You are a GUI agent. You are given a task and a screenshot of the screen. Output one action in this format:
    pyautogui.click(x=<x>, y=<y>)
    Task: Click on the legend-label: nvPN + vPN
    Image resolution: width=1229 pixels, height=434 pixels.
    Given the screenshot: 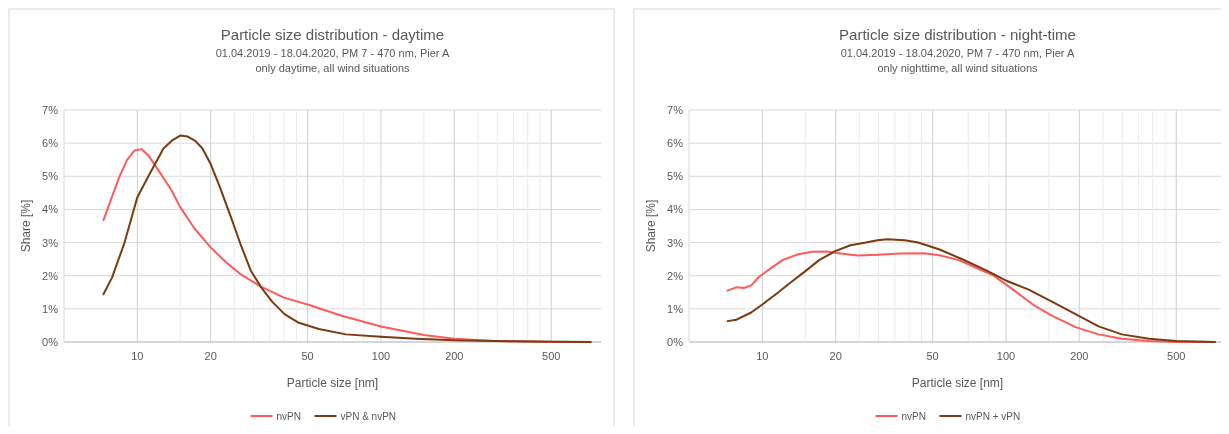 What is the action you would take?
    pyautogui.click(x=993, y=416)
    